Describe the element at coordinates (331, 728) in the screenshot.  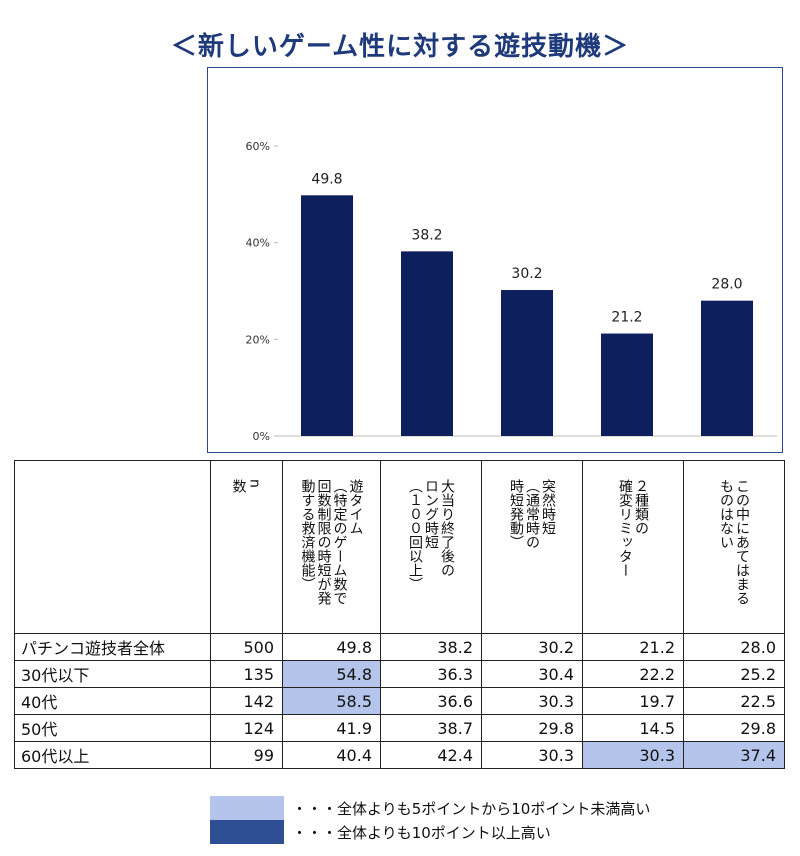
I see `table-cell: 41.9` at that location.